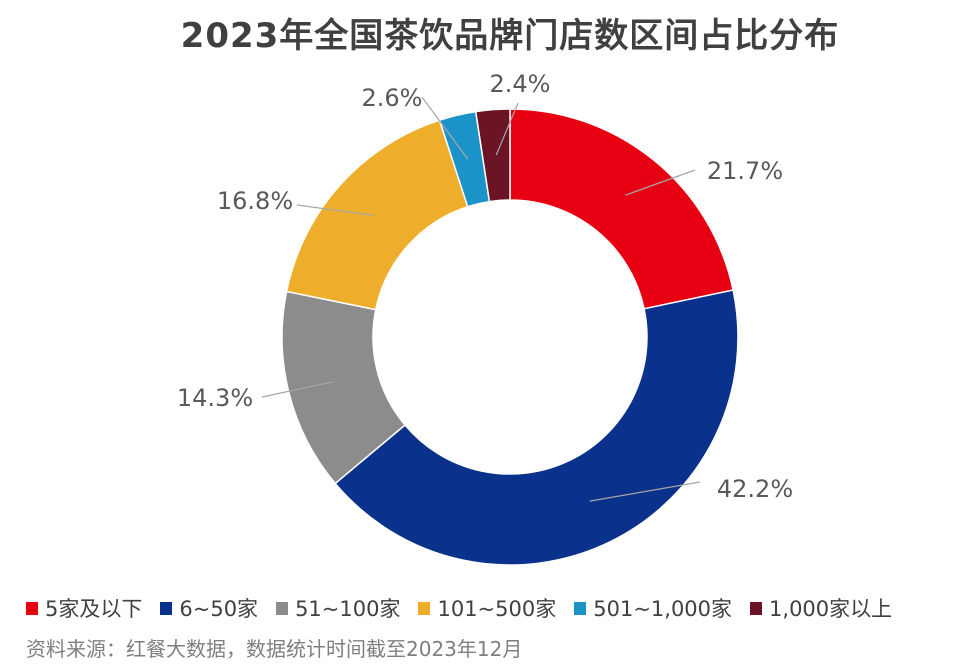 The height and width of the screenshot is (668, 975). What do you see at coordinates (219, 609) in the screenshot?
I see `legend-label: 6~50家` at bounding box center [219, 609].